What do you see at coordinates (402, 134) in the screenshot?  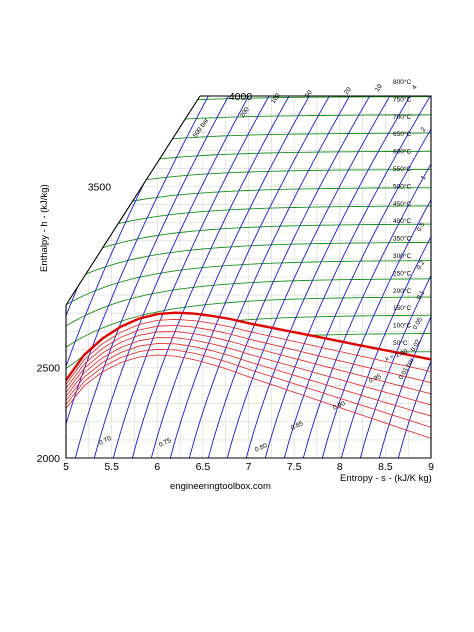 I see `temperature-label: 650°C` at bounding box center [402, 134].